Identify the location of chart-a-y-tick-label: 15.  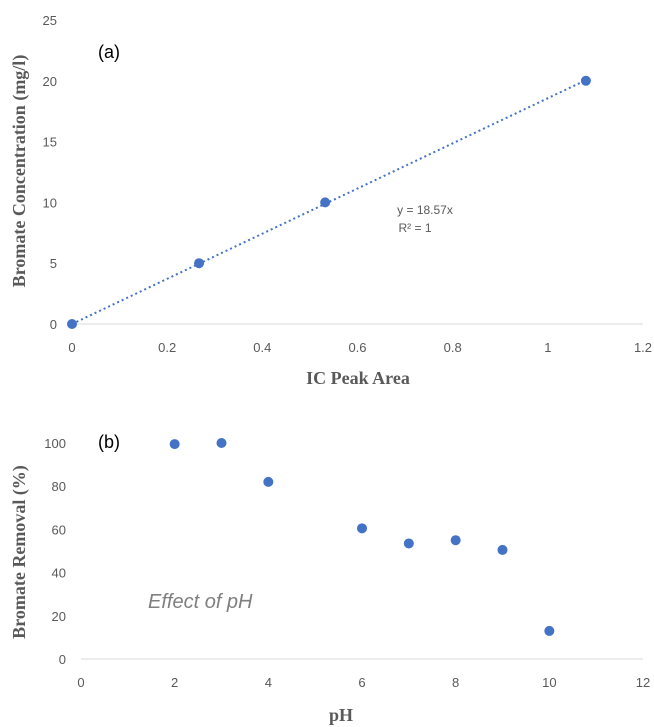
(50, 142).